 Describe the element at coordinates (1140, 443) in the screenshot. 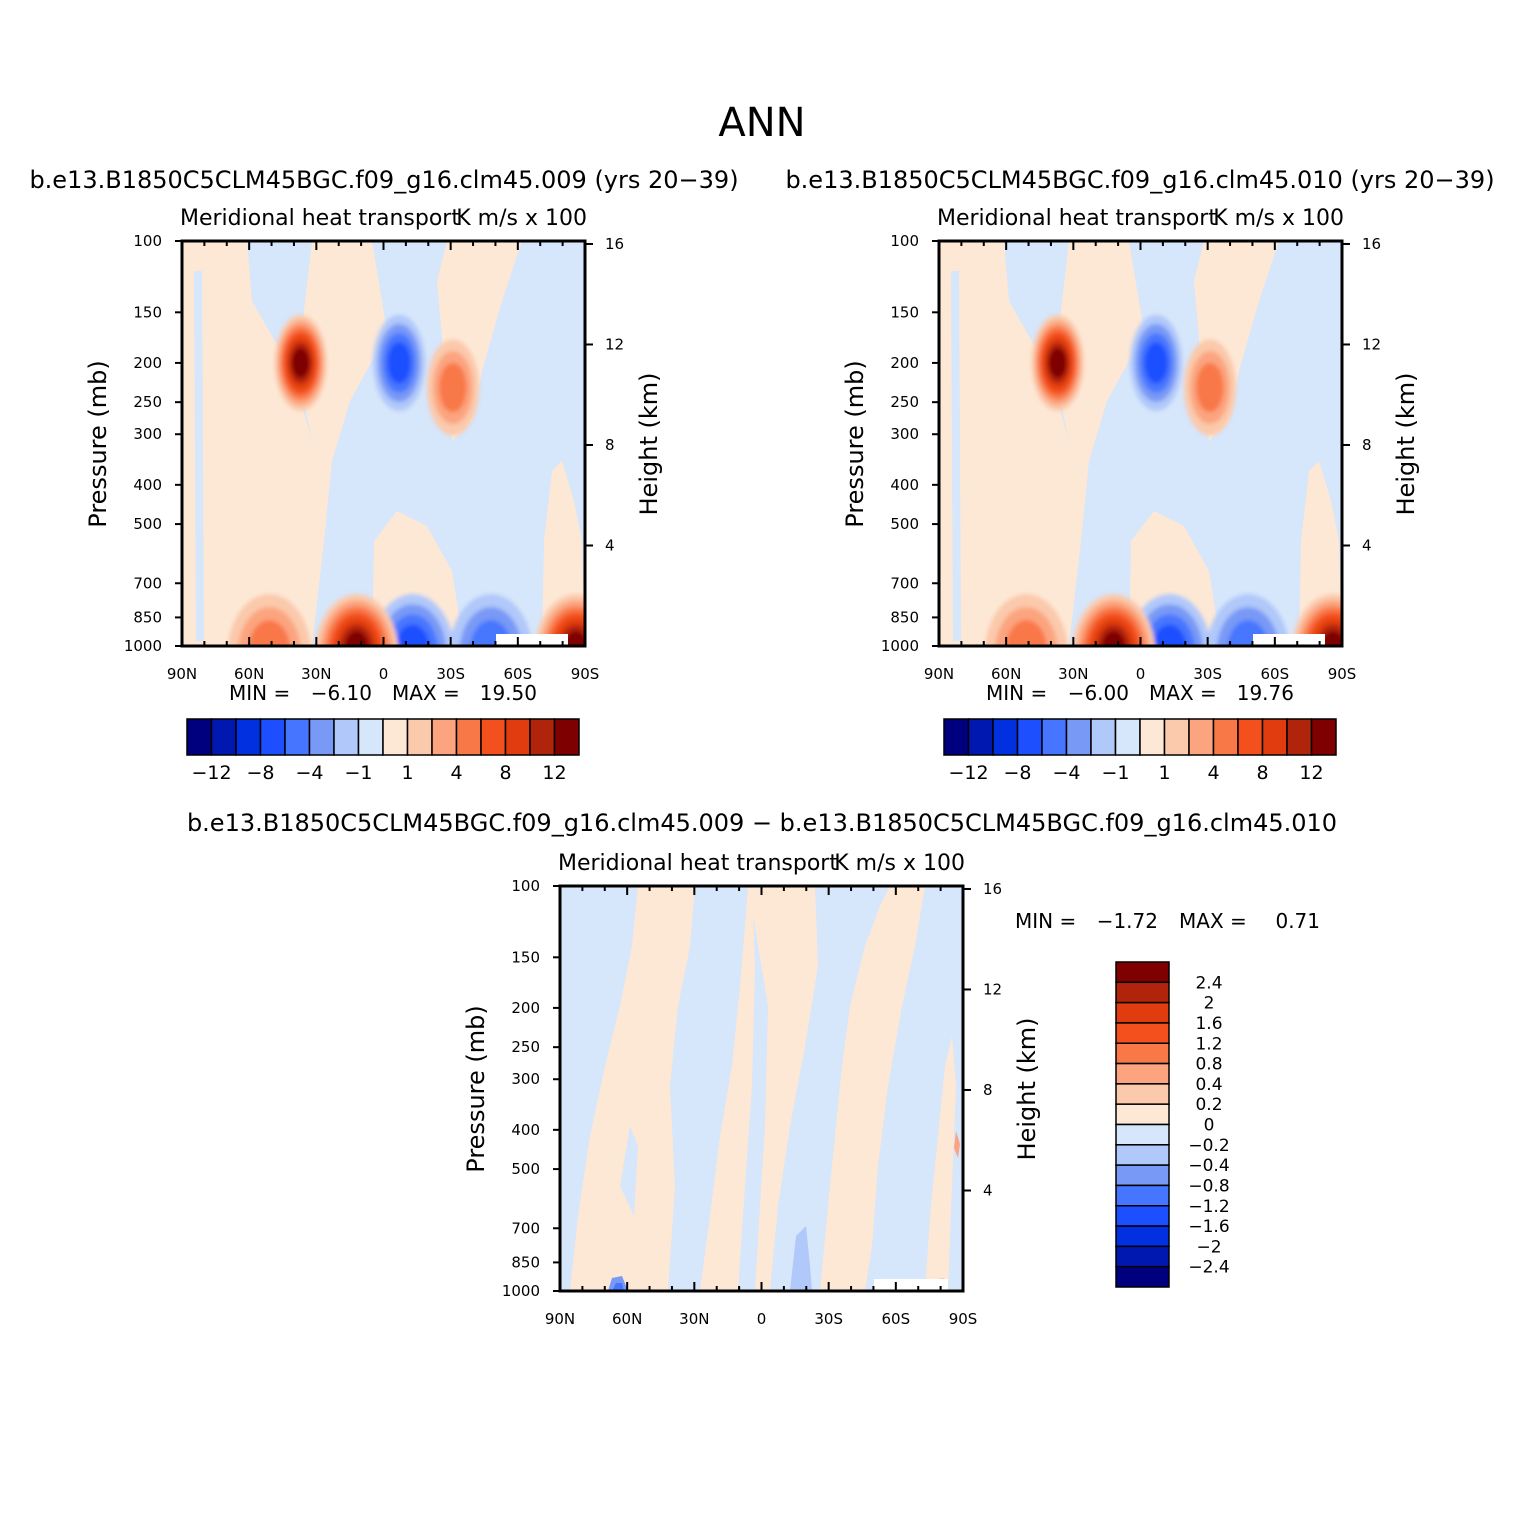

I see `panel-2-contour-field` at that location.